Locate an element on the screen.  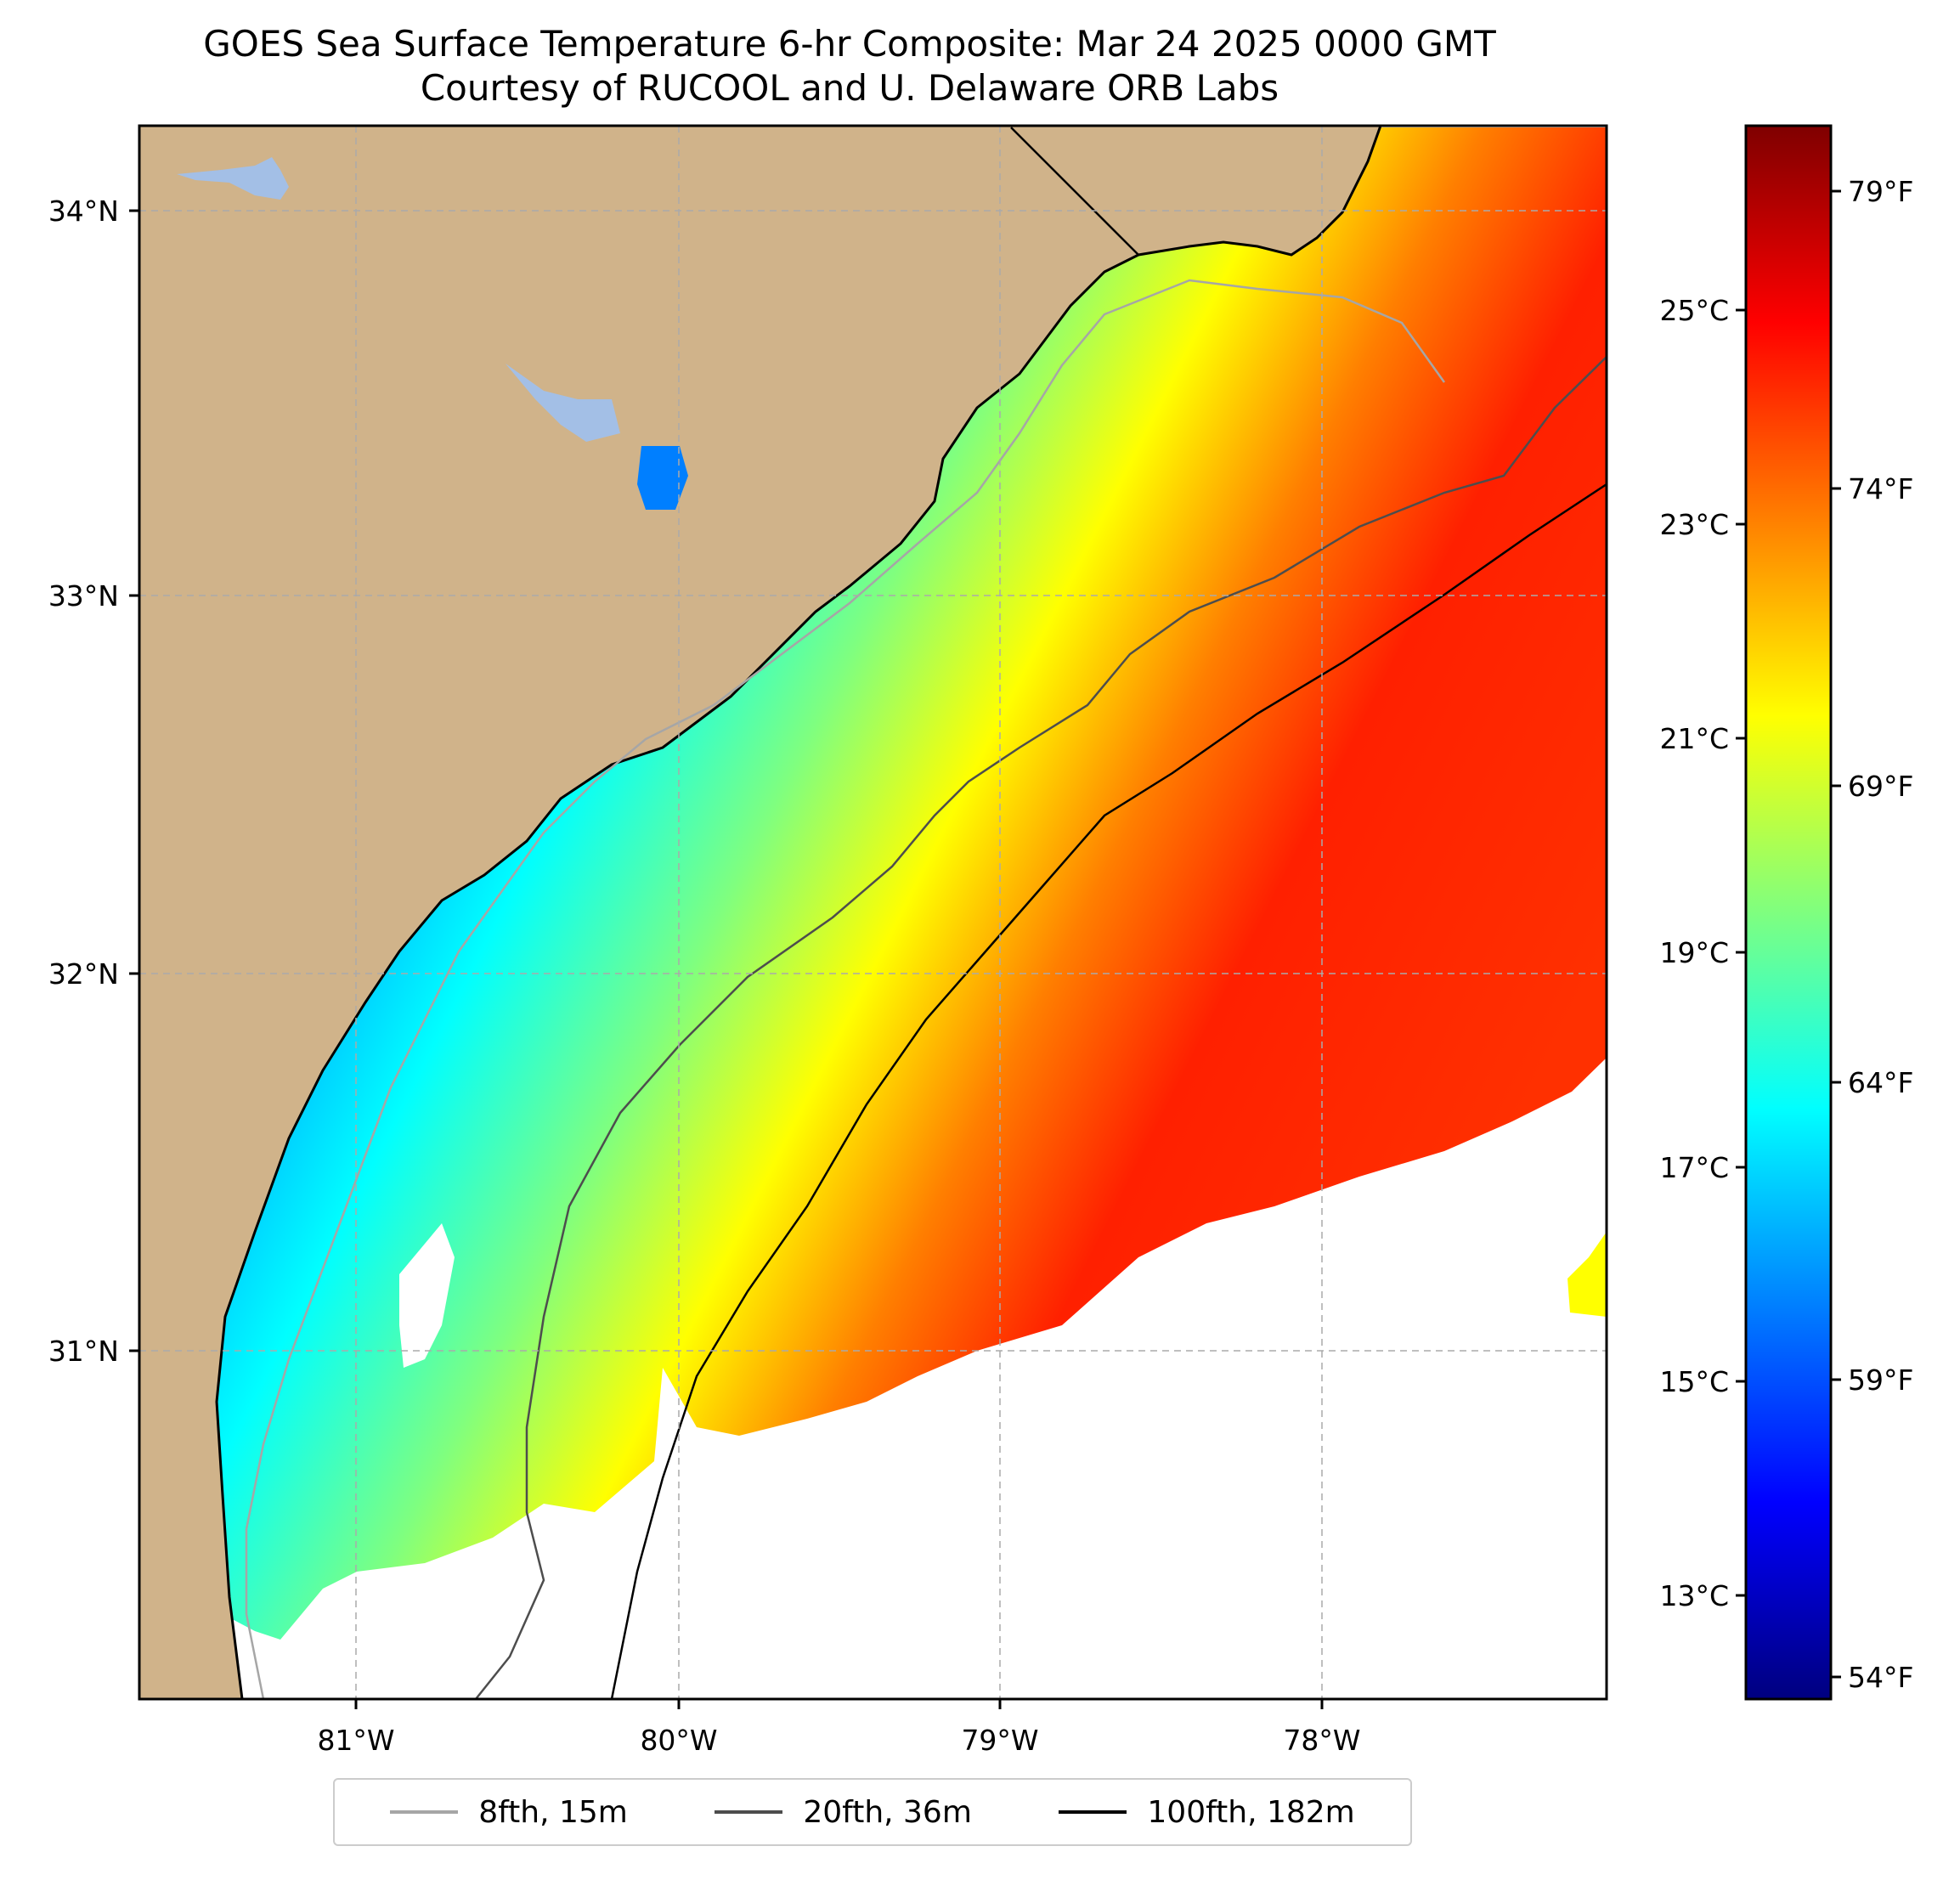
legend-item-20fth: 20fth, 36m is located at coordinates (844, 1813).